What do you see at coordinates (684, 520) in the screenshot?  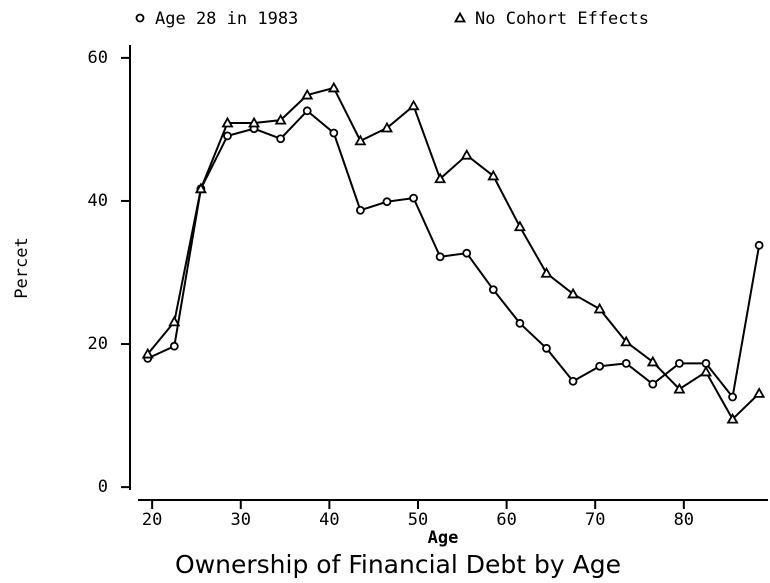 I see `x-tick-label: 80` at bounding box center [684, 520].